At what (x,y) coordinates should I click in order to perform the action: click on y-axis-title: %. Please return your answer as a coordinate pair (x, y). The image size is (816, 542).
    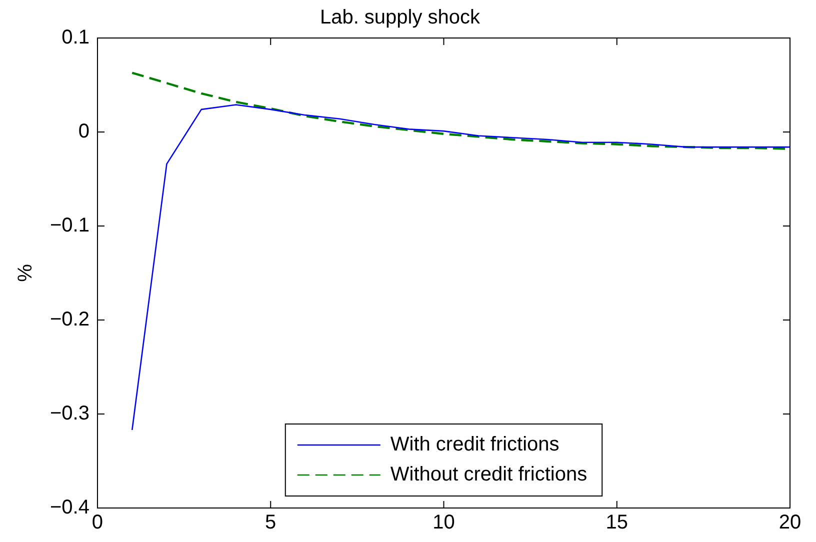
    Looking at the image, I should click on (25, 273).